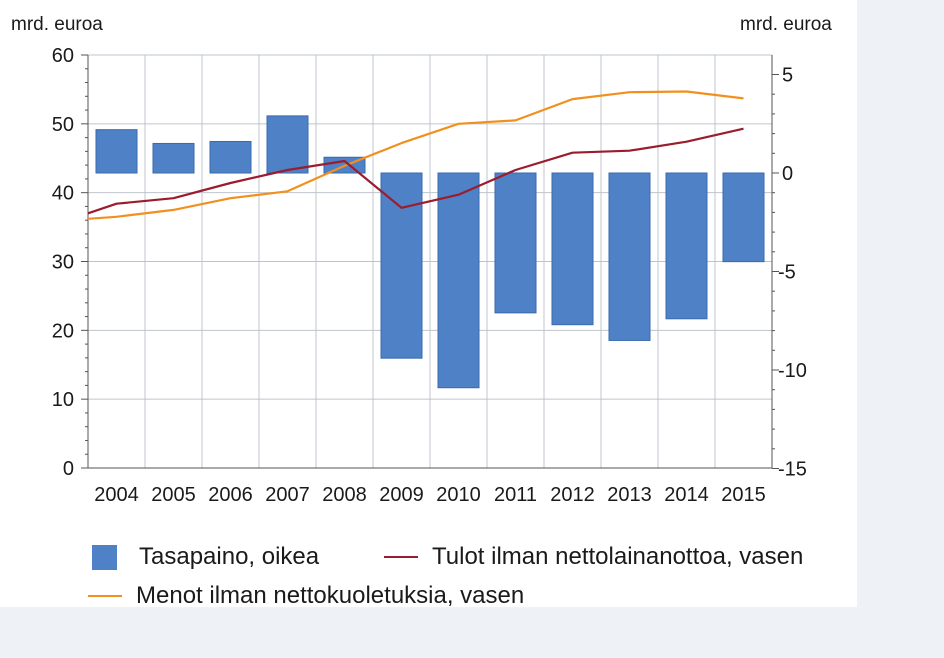 The width and height of the screenshot is (944, 658). What do you see at coordinates (344, 495) in the screenshot?
I see `x-tick-label: 2008` at bounding box center [344, 495].